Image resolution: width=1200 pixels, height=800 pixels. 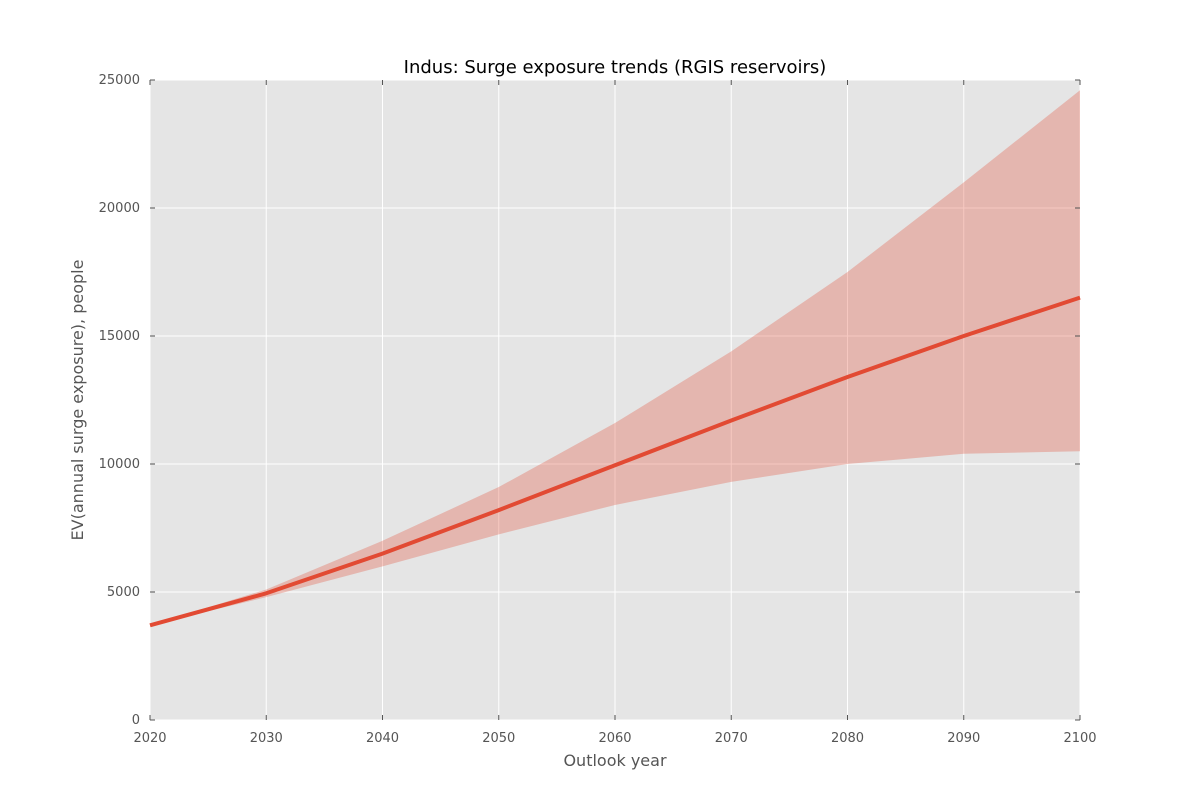 I want to click on x-tick-label: 2080, so click(x=847, y=738).